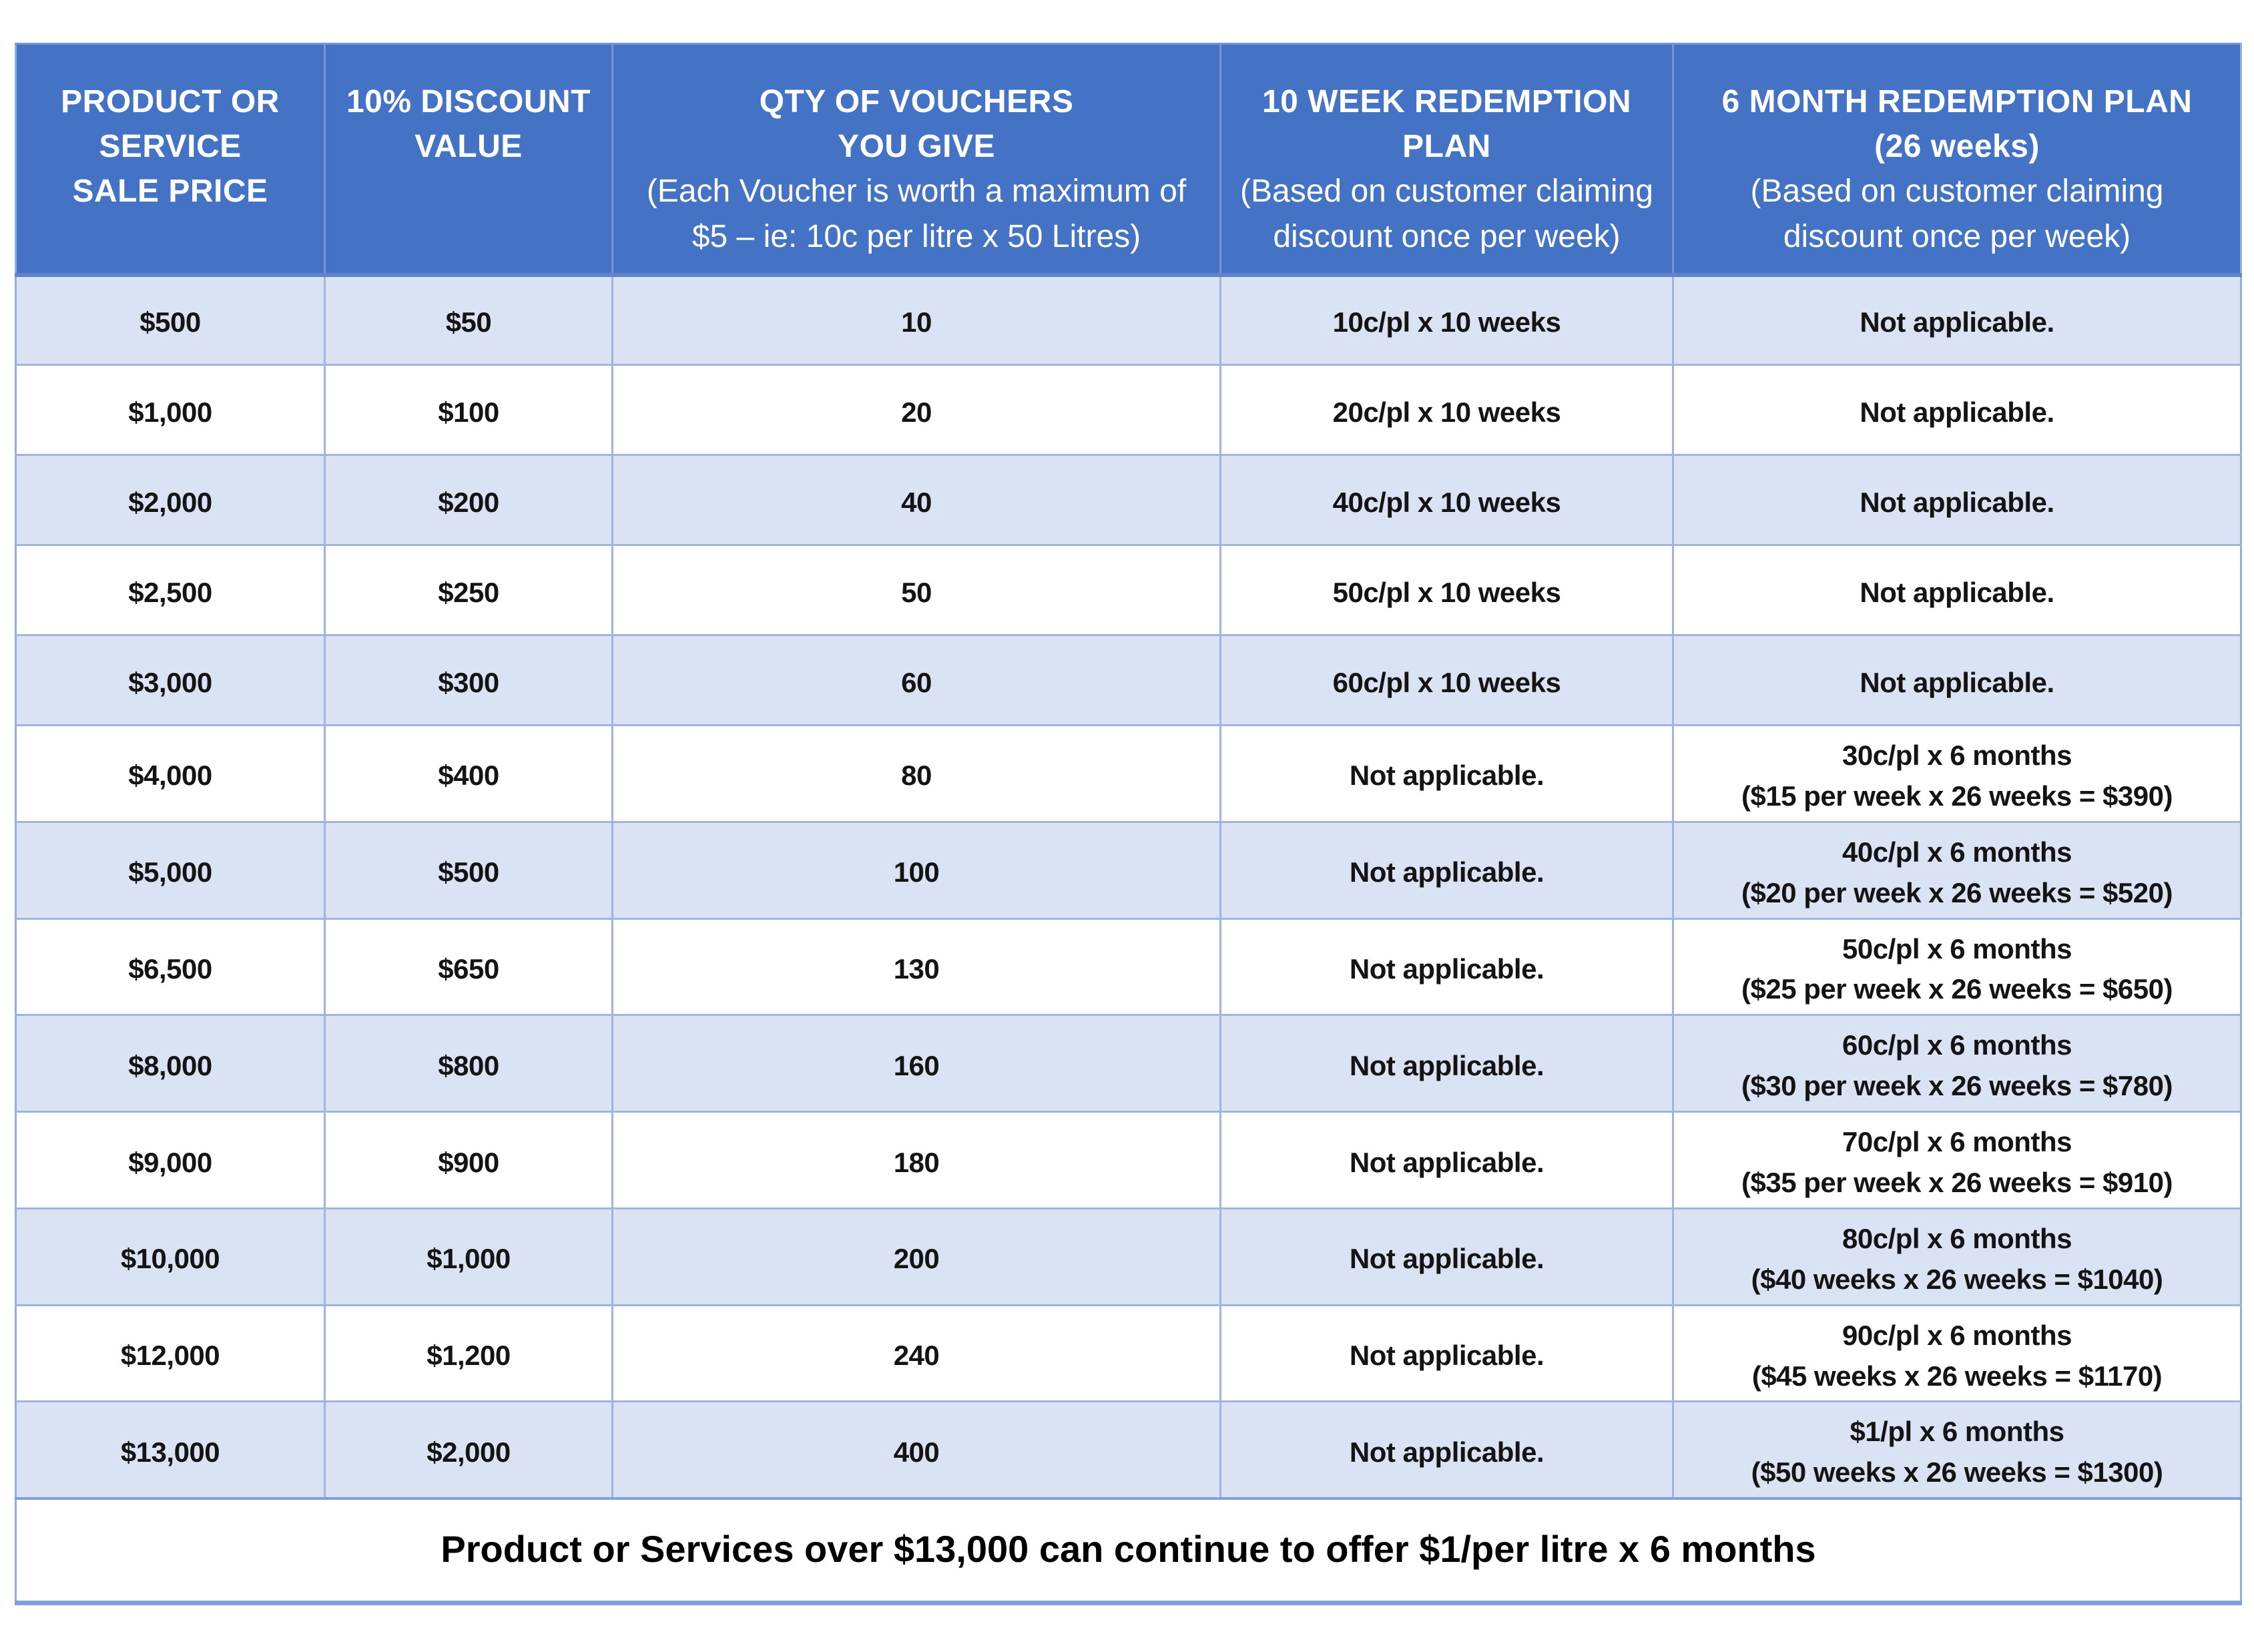 The image size is (2254, 1652). Describe the element at coordinates (468, 410) in the screenshot. I see `cell-discount-value: $100` at that location.